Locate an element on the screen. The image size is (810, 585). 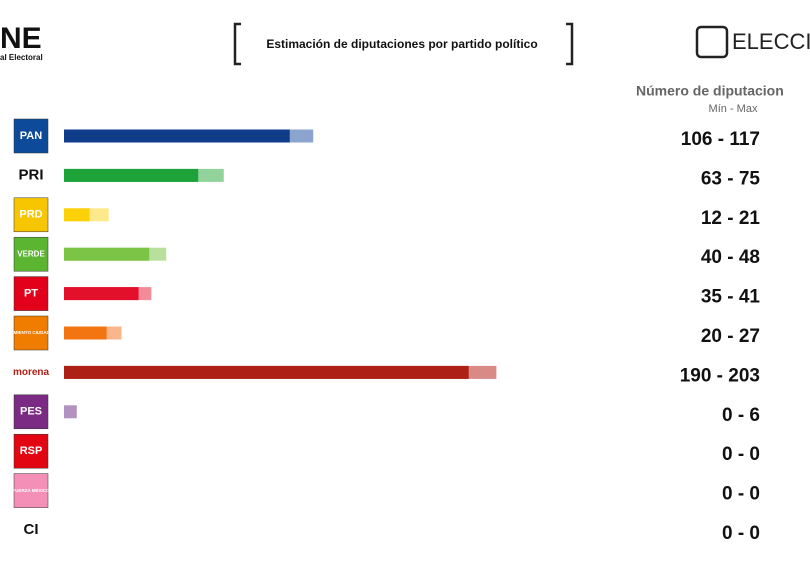
party-label: PES is located at coordinates (31, 412).